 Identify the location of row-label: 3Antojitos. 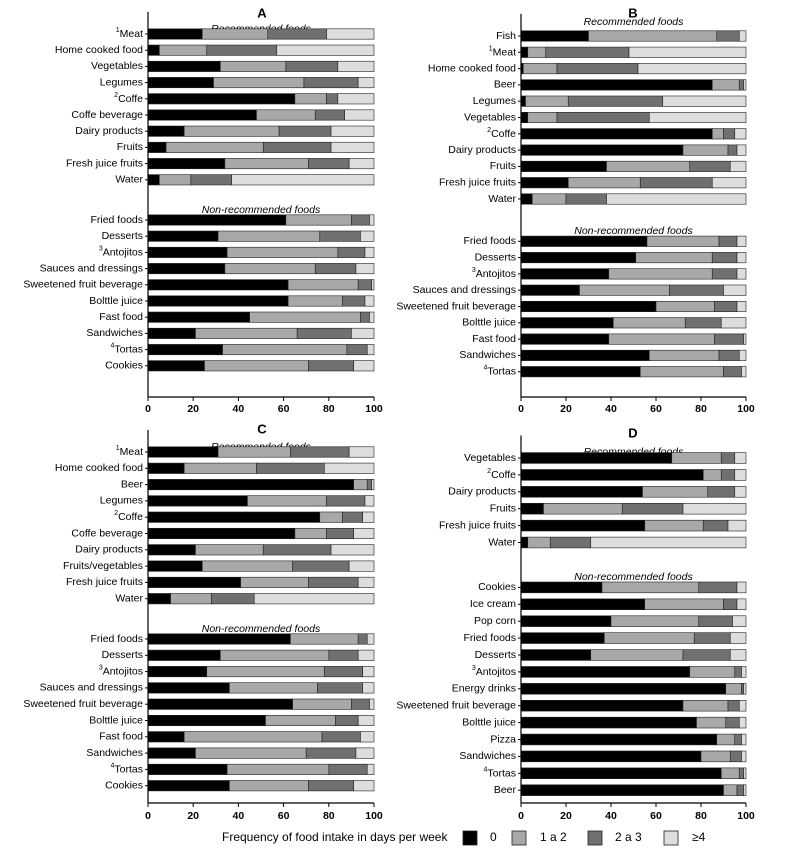
(494, 273).